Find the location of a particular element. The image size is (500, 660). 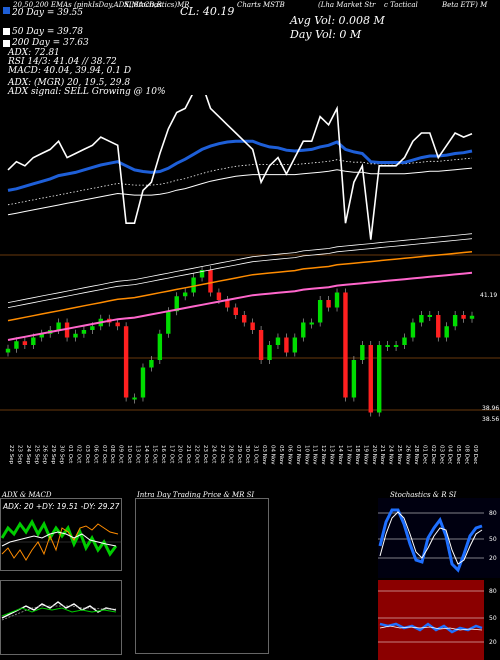

date-label: 30 Oct is located at coordinates (247, 454).